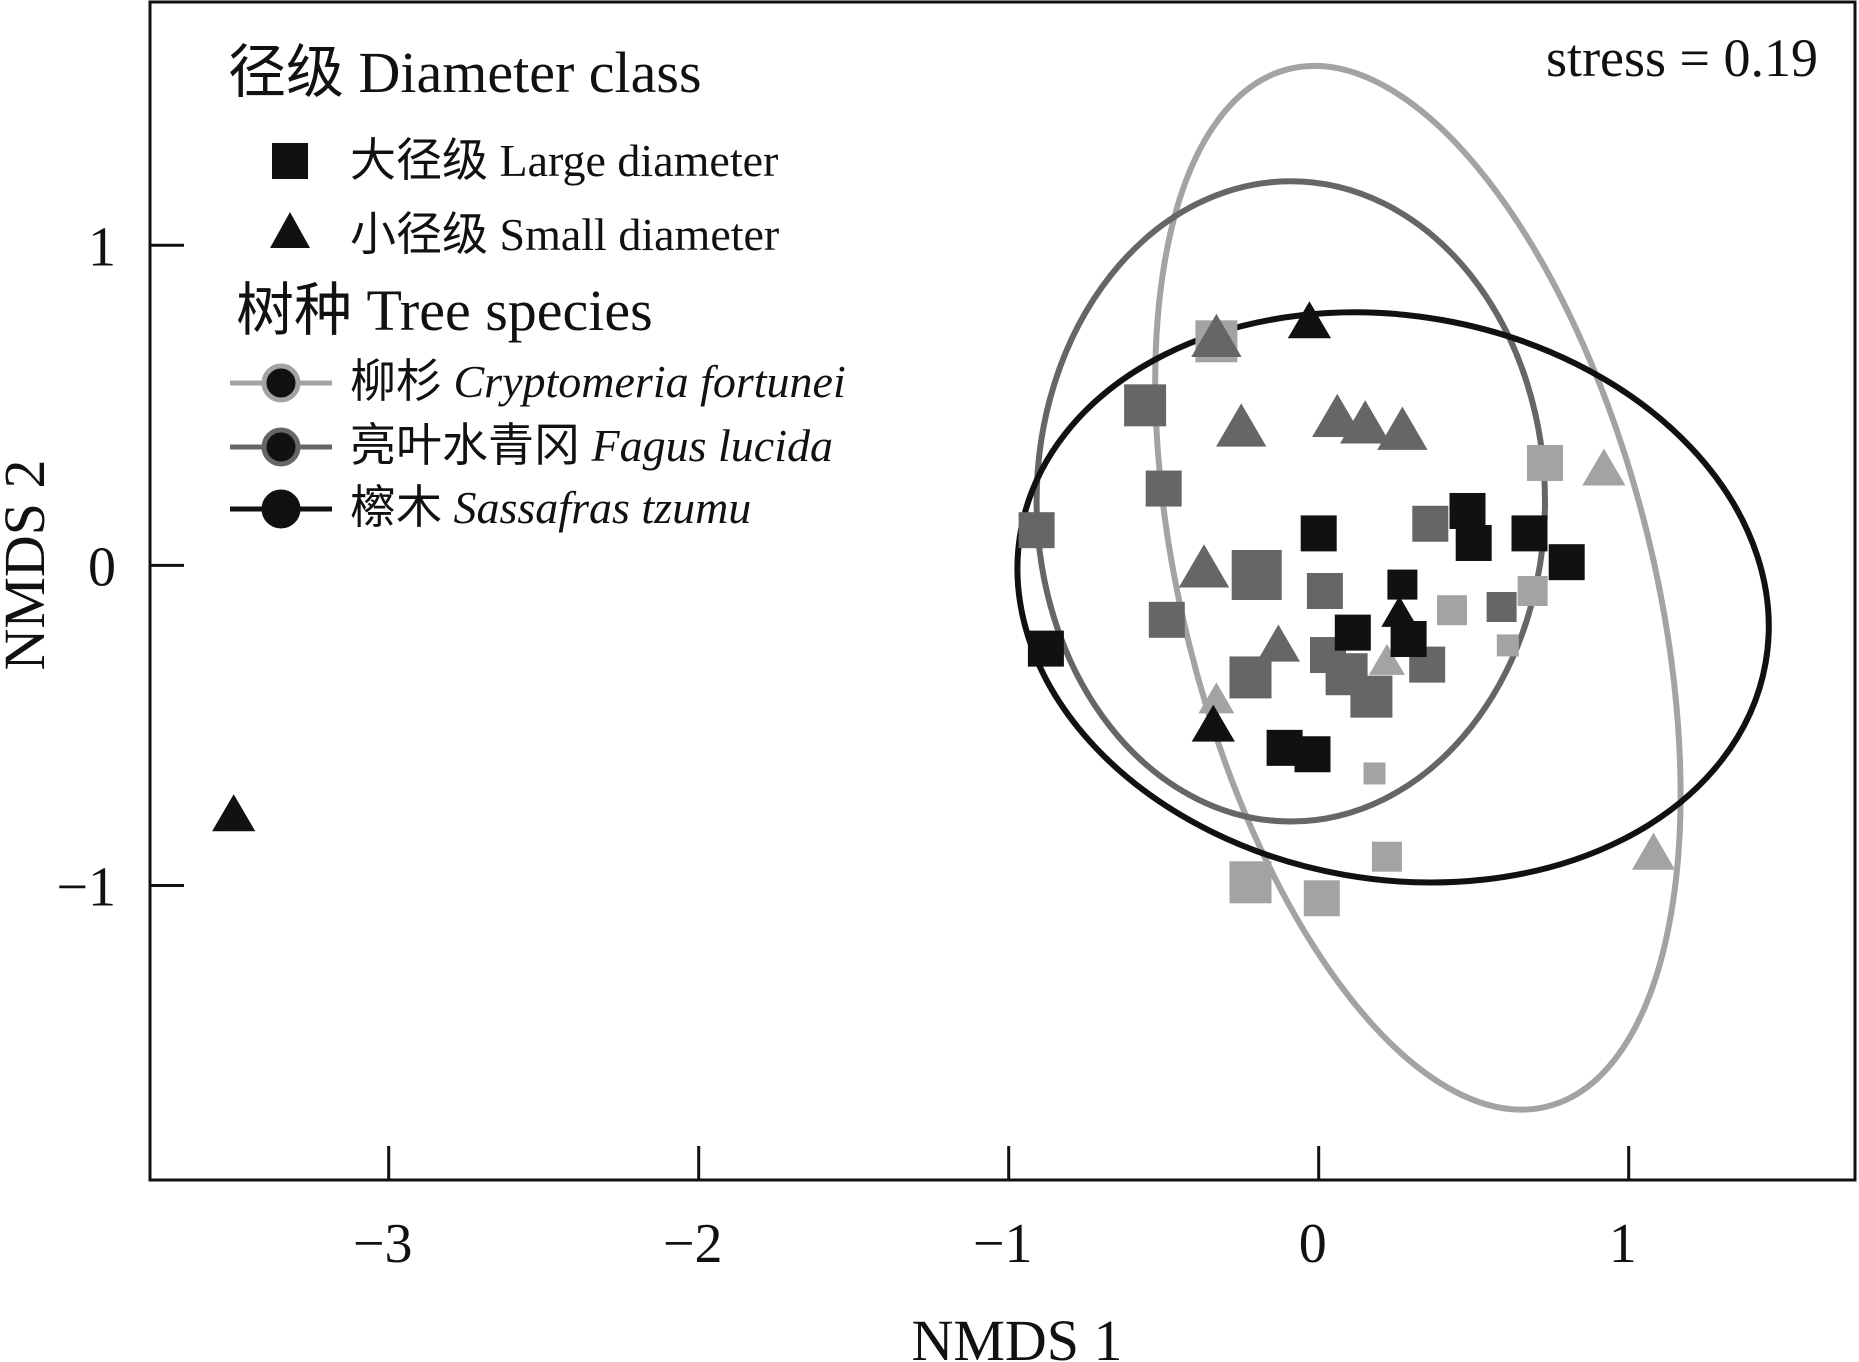  I want to click on legend-diameter-title: 径级 Diameter class, so click(465, 72).